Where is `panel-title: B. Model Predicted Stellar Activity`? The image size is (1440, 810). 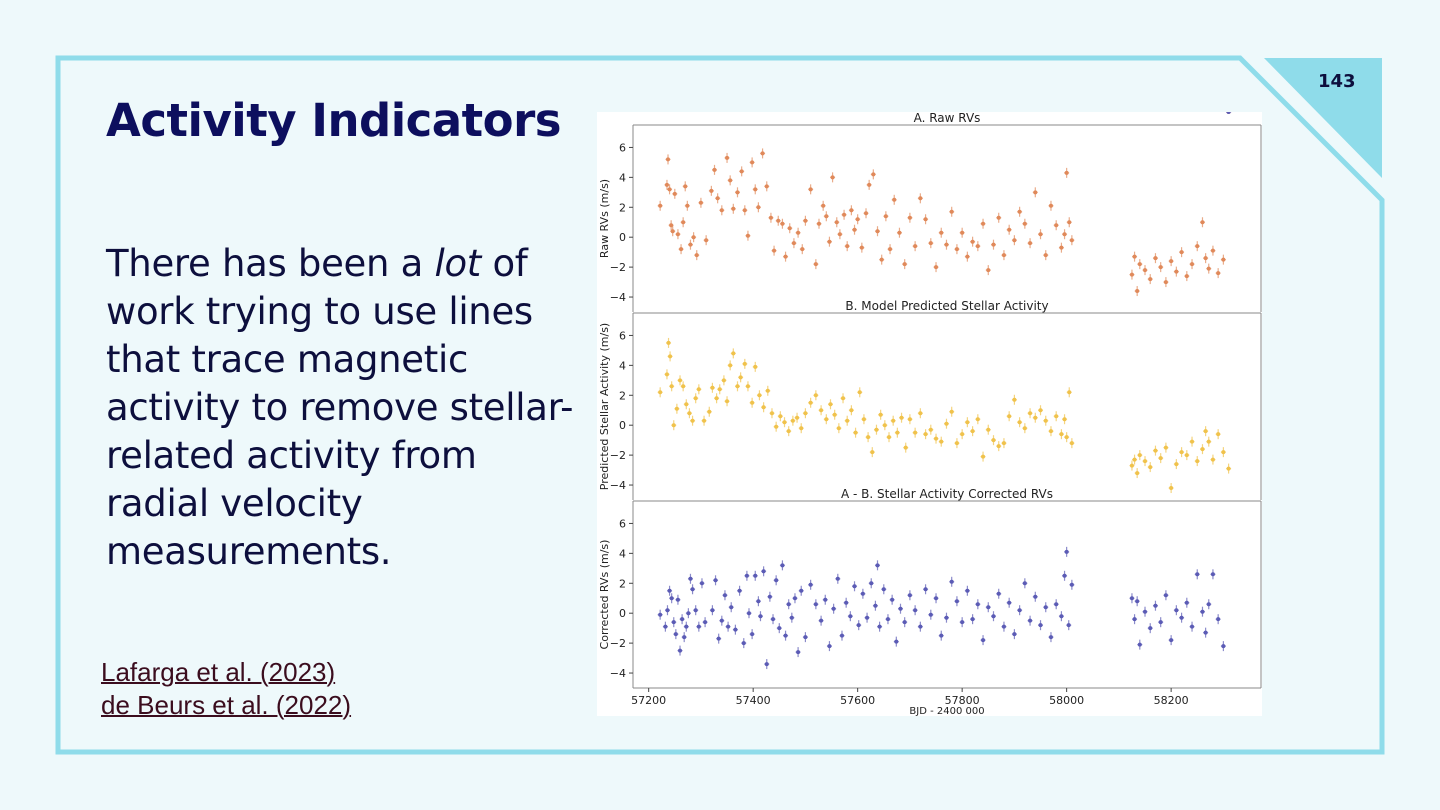 panel-title: B. Model Predicted Stellar Activity is located at coordinates (946, 306).